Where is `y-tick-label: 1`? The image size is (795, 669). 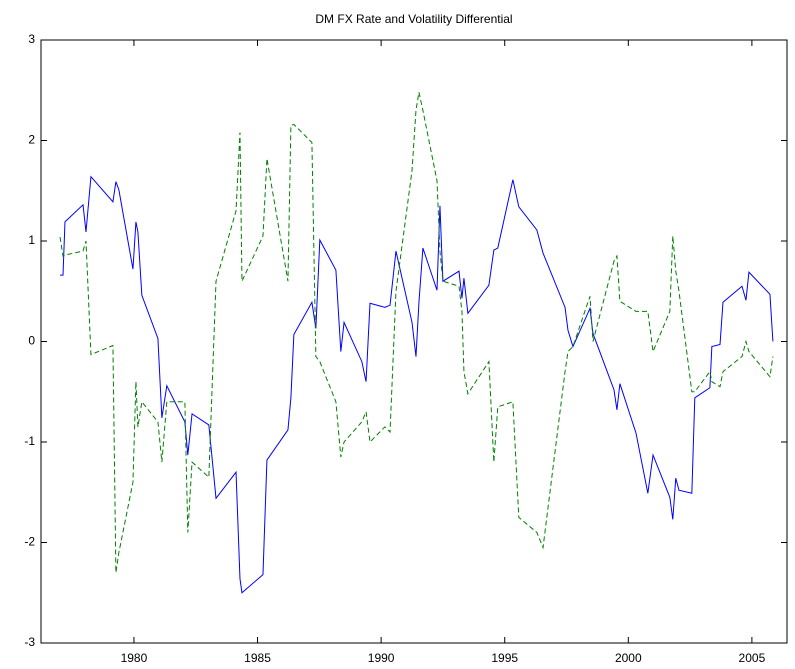 y-tick-label: 1 is located at coordinates (31, 240).